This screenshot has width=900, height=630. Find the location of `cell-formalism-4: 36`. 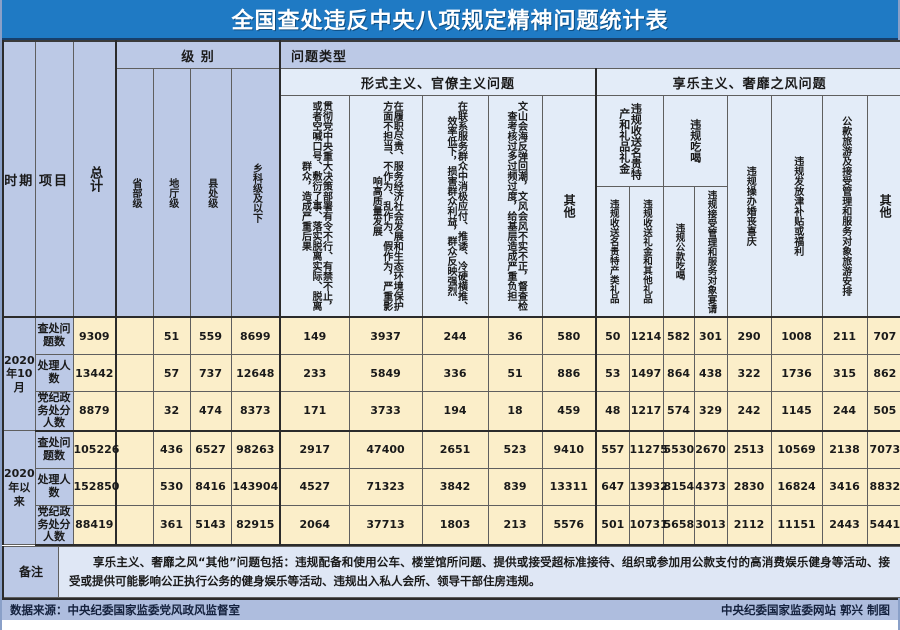

cell-formalism-4: 36 is located at coordinates (515, 335).